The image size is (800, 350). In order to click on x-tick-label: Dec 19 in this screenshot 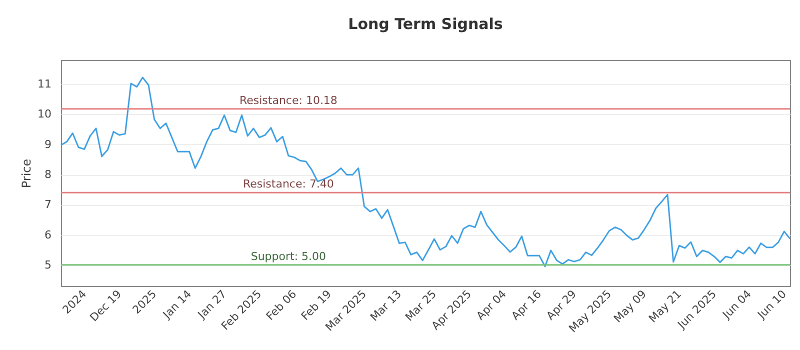, I will do `click(105, 306)`.